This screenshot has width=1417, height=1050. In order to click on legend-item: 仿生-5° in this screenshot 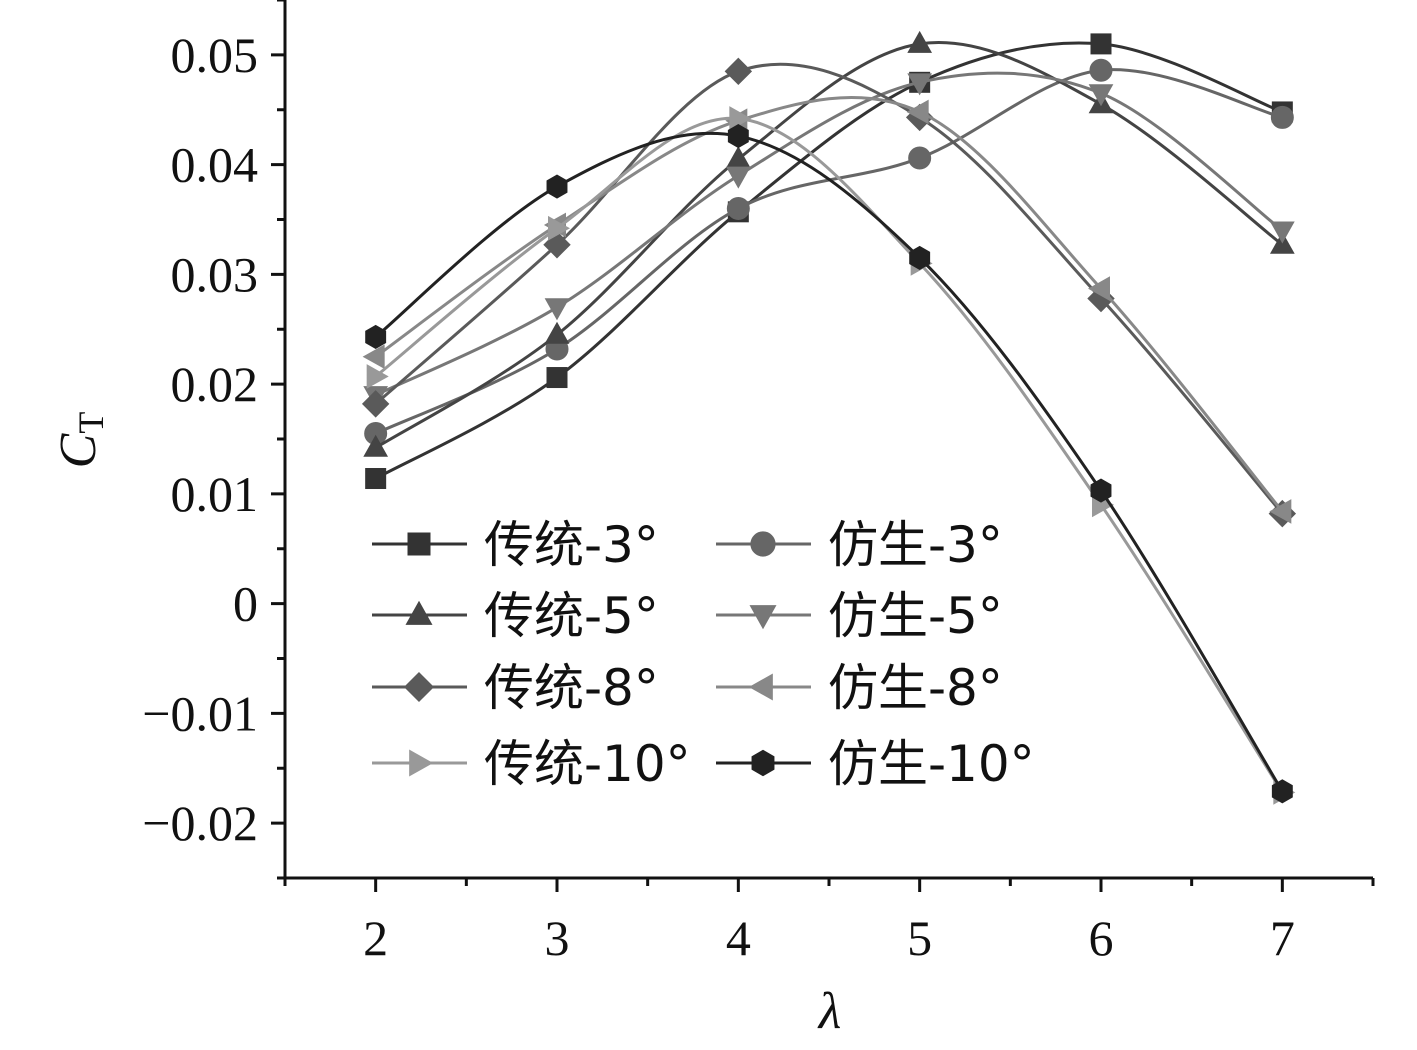, I will do `click(859, 616)`.